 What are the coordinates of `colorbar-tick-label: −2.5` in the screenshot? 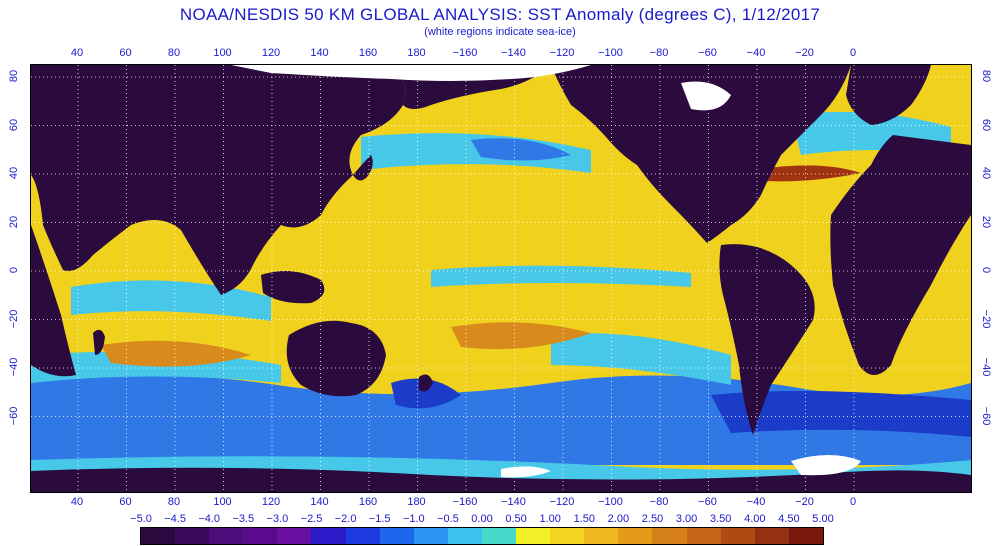 It's located at (311, 519).